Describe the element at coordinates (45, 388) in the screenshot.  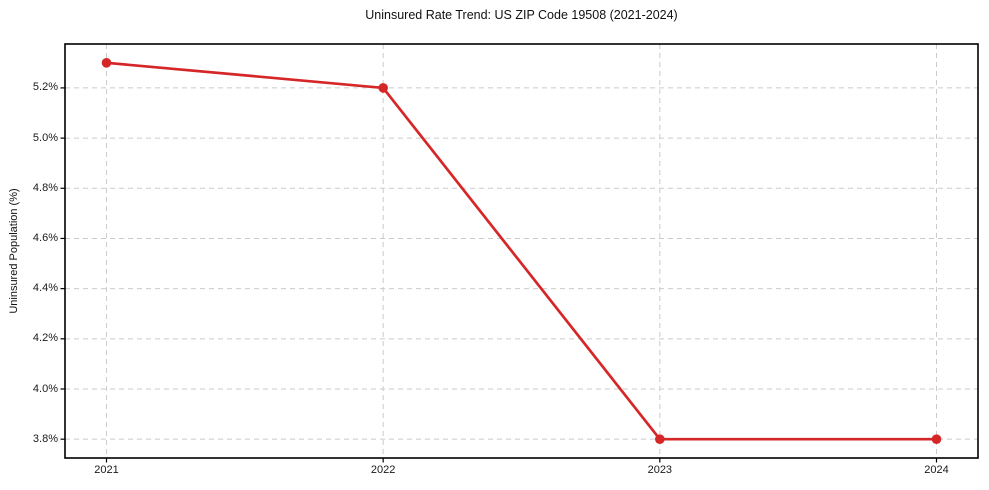
I see `y-tick-label: 4.0%` at that location.